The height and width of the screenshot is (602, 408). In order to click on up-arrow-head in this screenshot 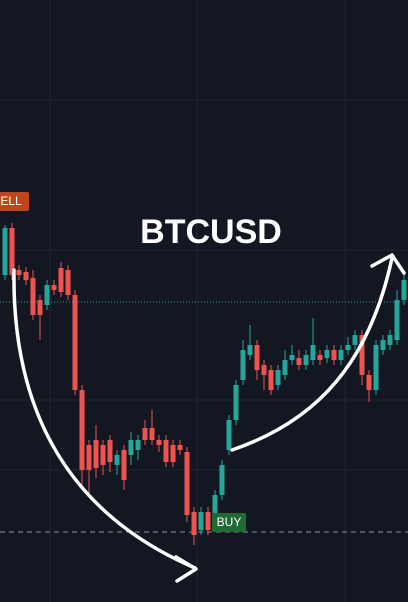, I will do `click(388, 264)`.